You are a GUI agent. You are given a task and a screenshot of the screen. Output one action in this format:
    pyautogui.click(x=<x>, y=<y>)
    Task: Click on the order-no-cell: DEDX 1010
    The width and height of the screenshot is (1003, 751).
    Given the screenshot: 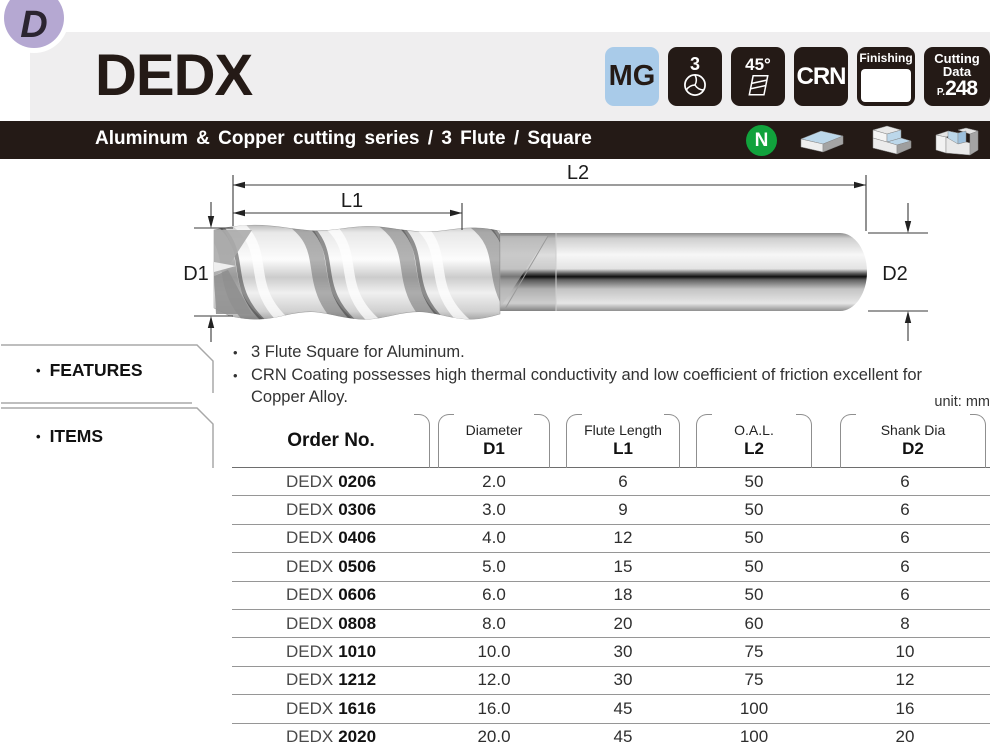 What is the action you would take?
    pyautogui.click(x=331, y=652)
    